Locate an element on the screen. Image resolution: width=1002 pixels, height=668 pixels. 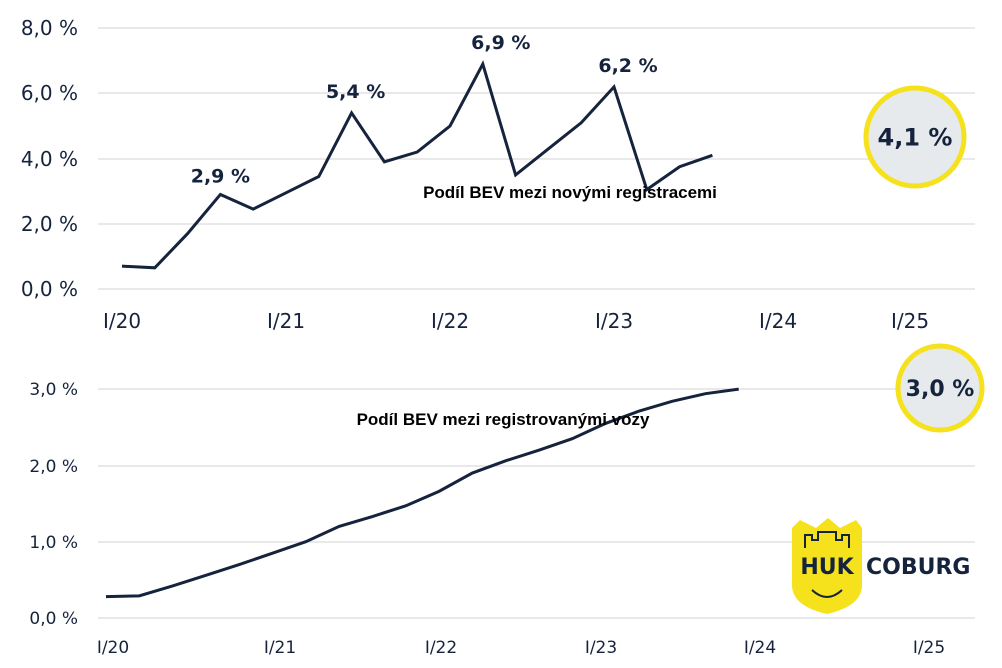
data-label: 6,2 % is located at coordinates (627, 66).